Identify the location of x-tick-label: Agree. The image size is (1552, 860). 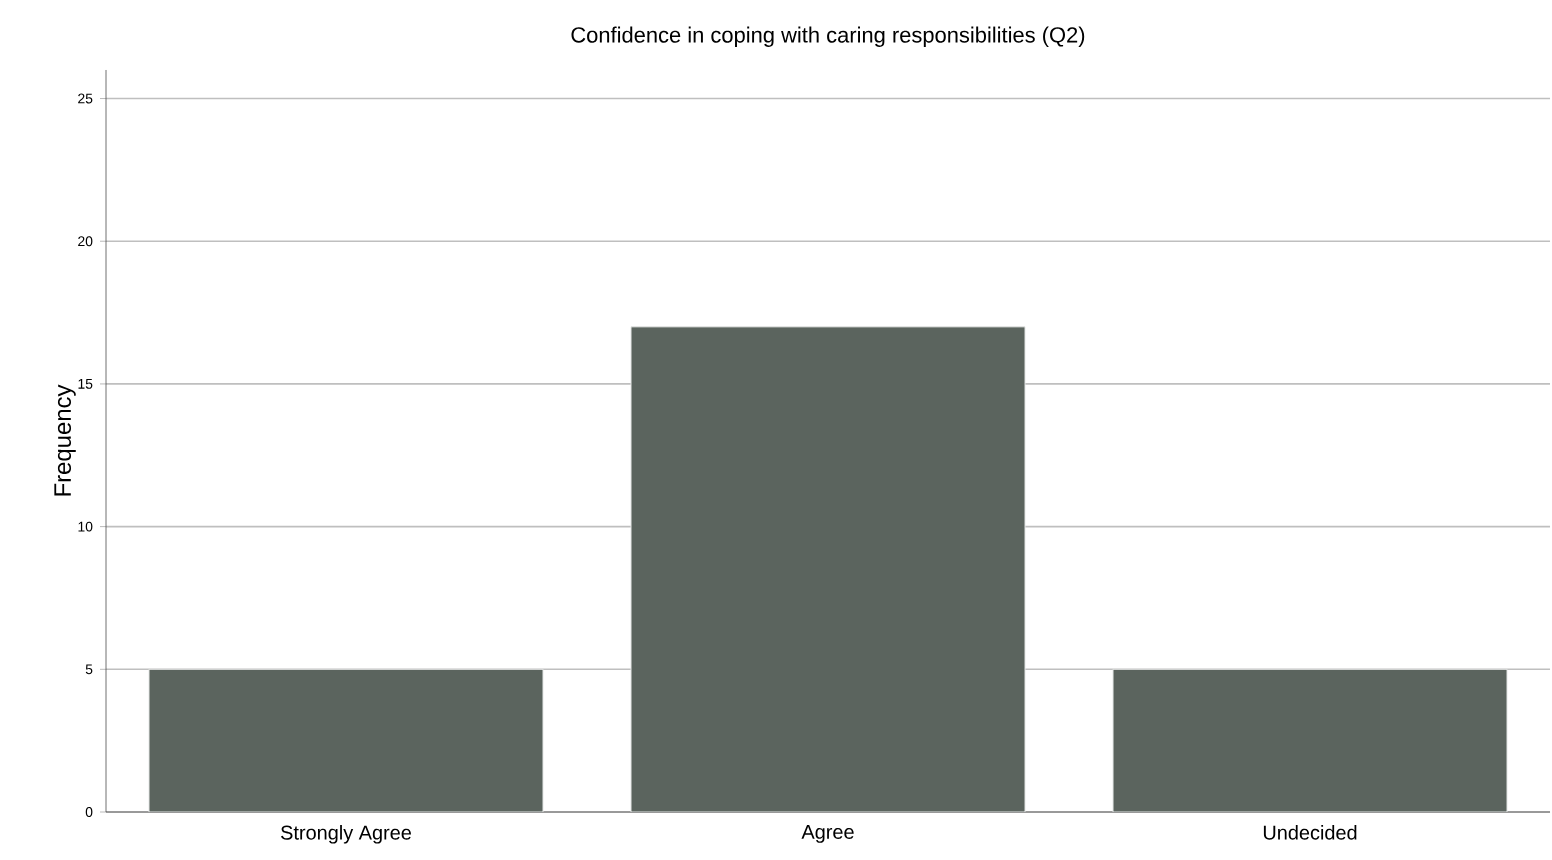
(827, 834).